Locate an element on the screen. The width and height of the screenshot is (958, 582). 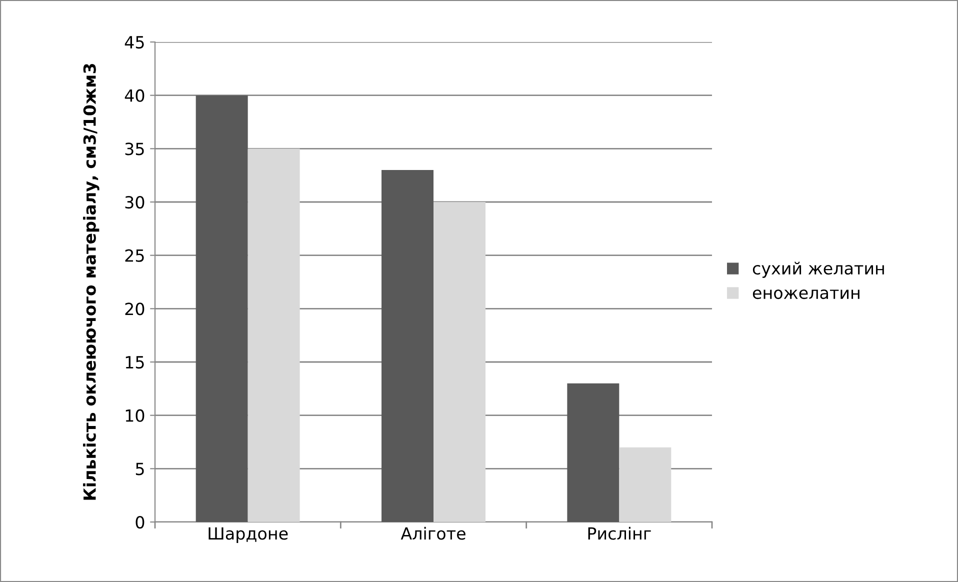
x-tick-label: Шардоне is located at coordinates (248, 535).